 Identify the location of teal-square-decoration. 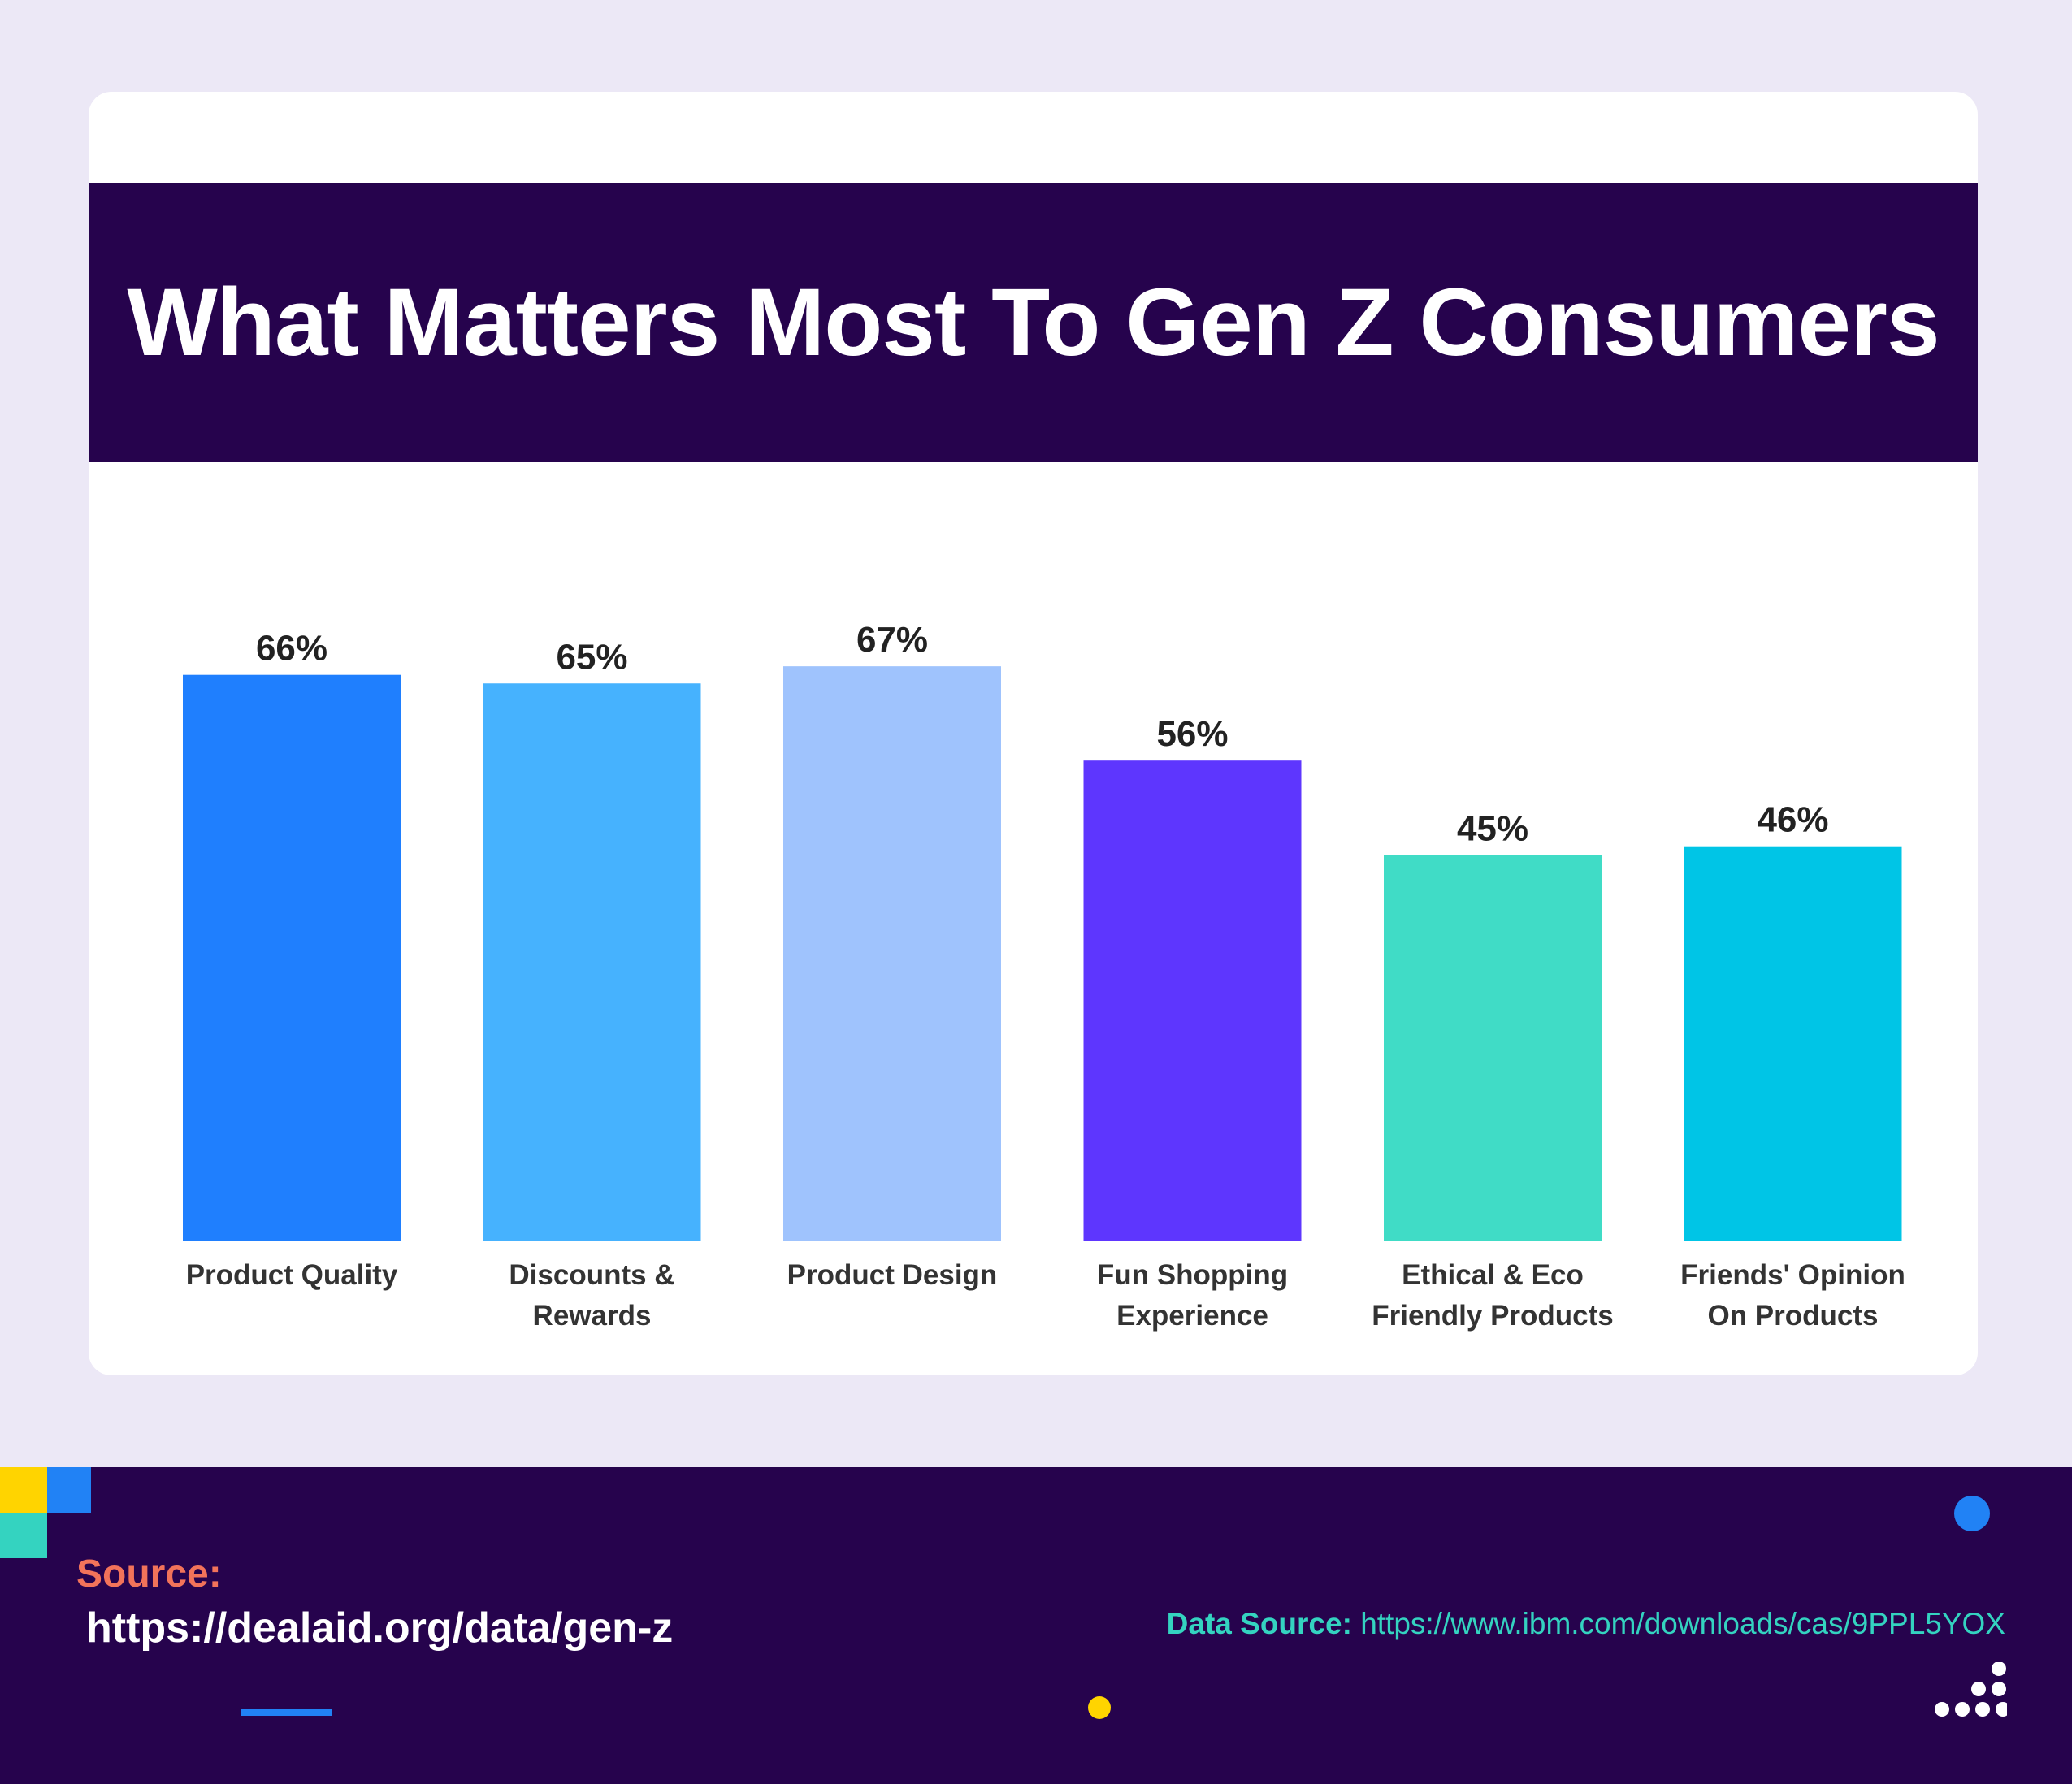
(23, 1535).